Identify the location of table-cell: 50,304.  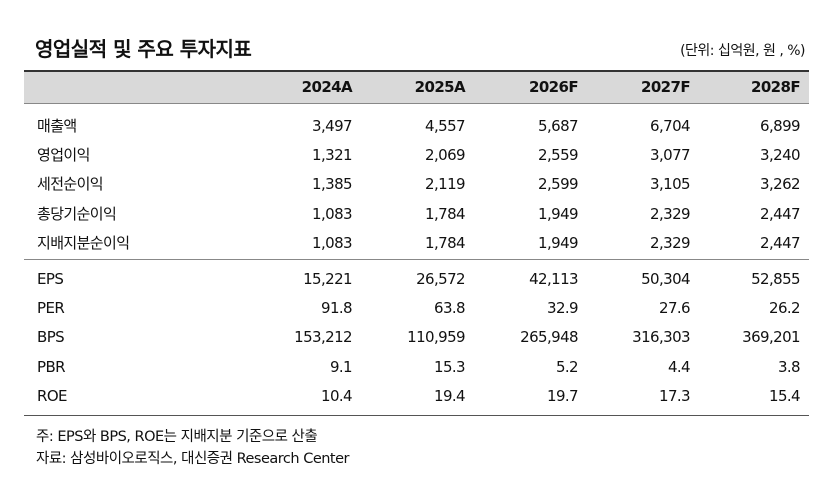
(665, 279).